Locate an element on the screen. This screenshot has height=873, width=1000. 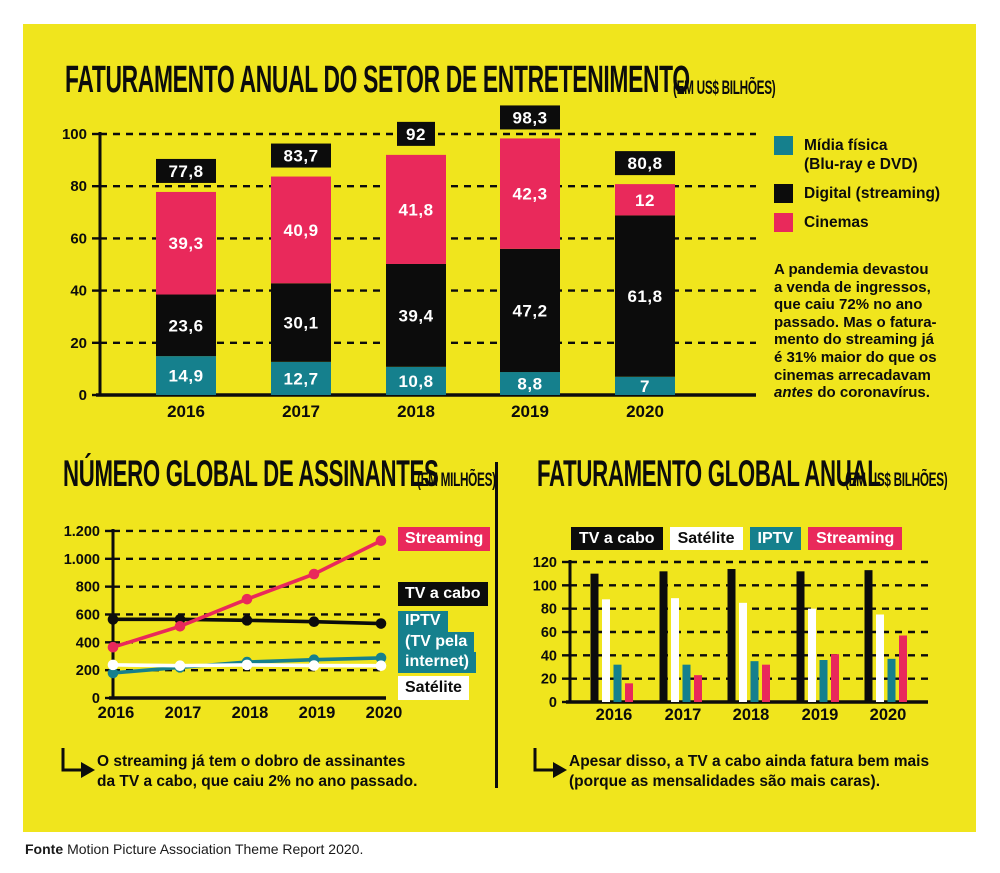
svg-text: 400 is located at coordinates (88, 643).